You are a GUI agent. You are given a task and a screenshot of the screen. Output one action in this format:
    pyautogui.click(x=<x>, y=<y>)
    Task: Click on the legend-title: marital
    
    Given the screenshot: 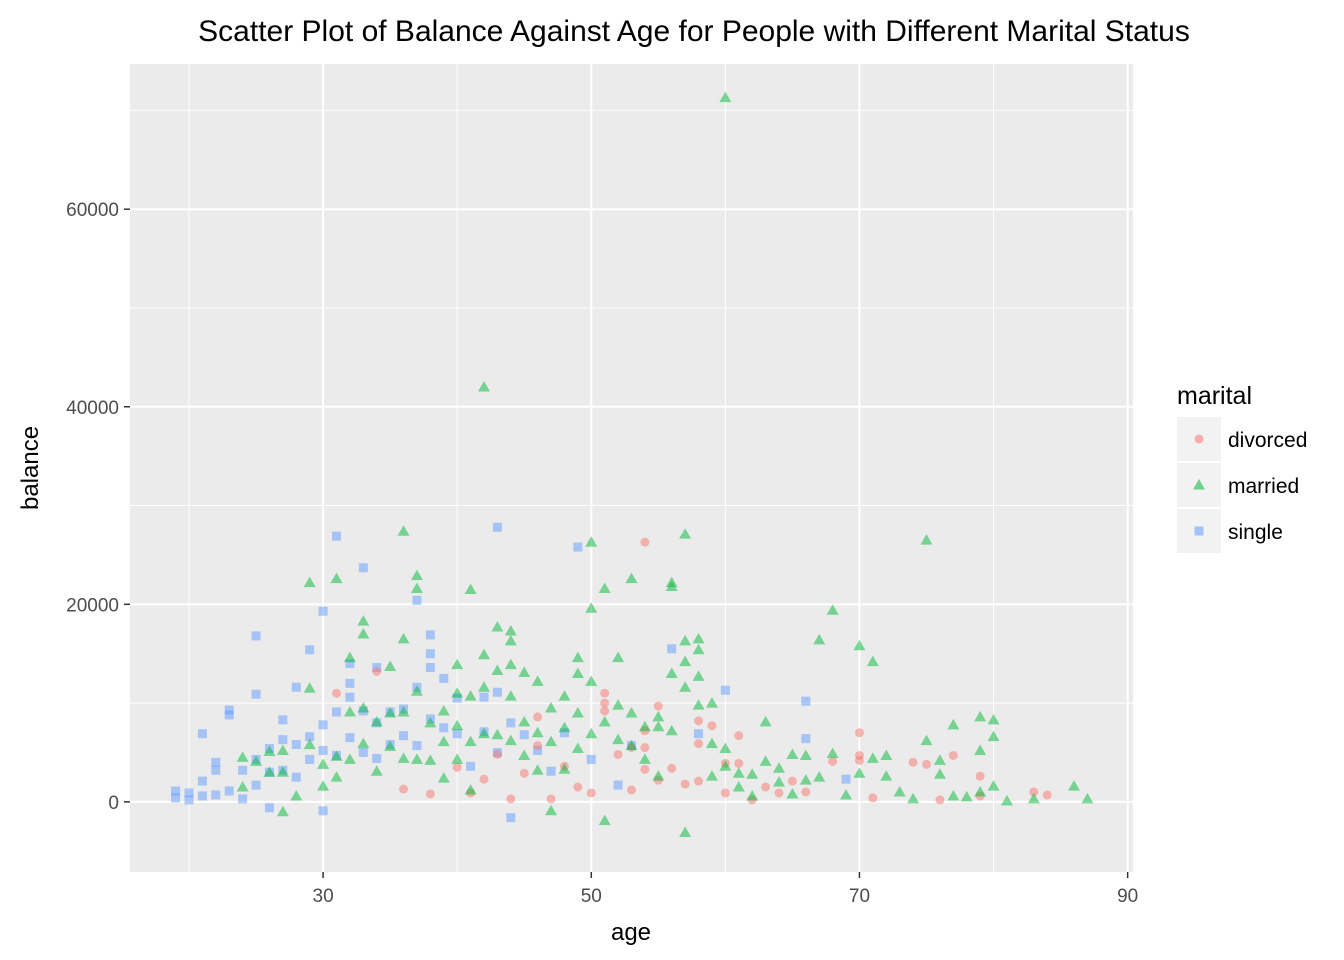 What is the action you would take?
    pyautogui.click(x=1214, y=396)
    